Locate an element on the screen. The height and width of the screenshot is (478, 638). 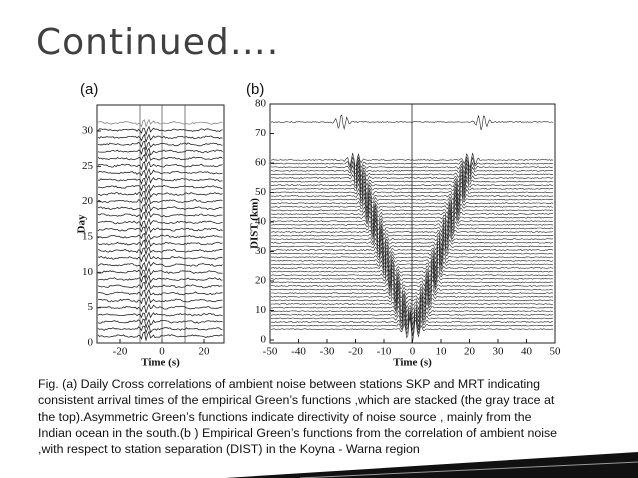
x-tick-label: -30 is located at coordinates (327, 352).